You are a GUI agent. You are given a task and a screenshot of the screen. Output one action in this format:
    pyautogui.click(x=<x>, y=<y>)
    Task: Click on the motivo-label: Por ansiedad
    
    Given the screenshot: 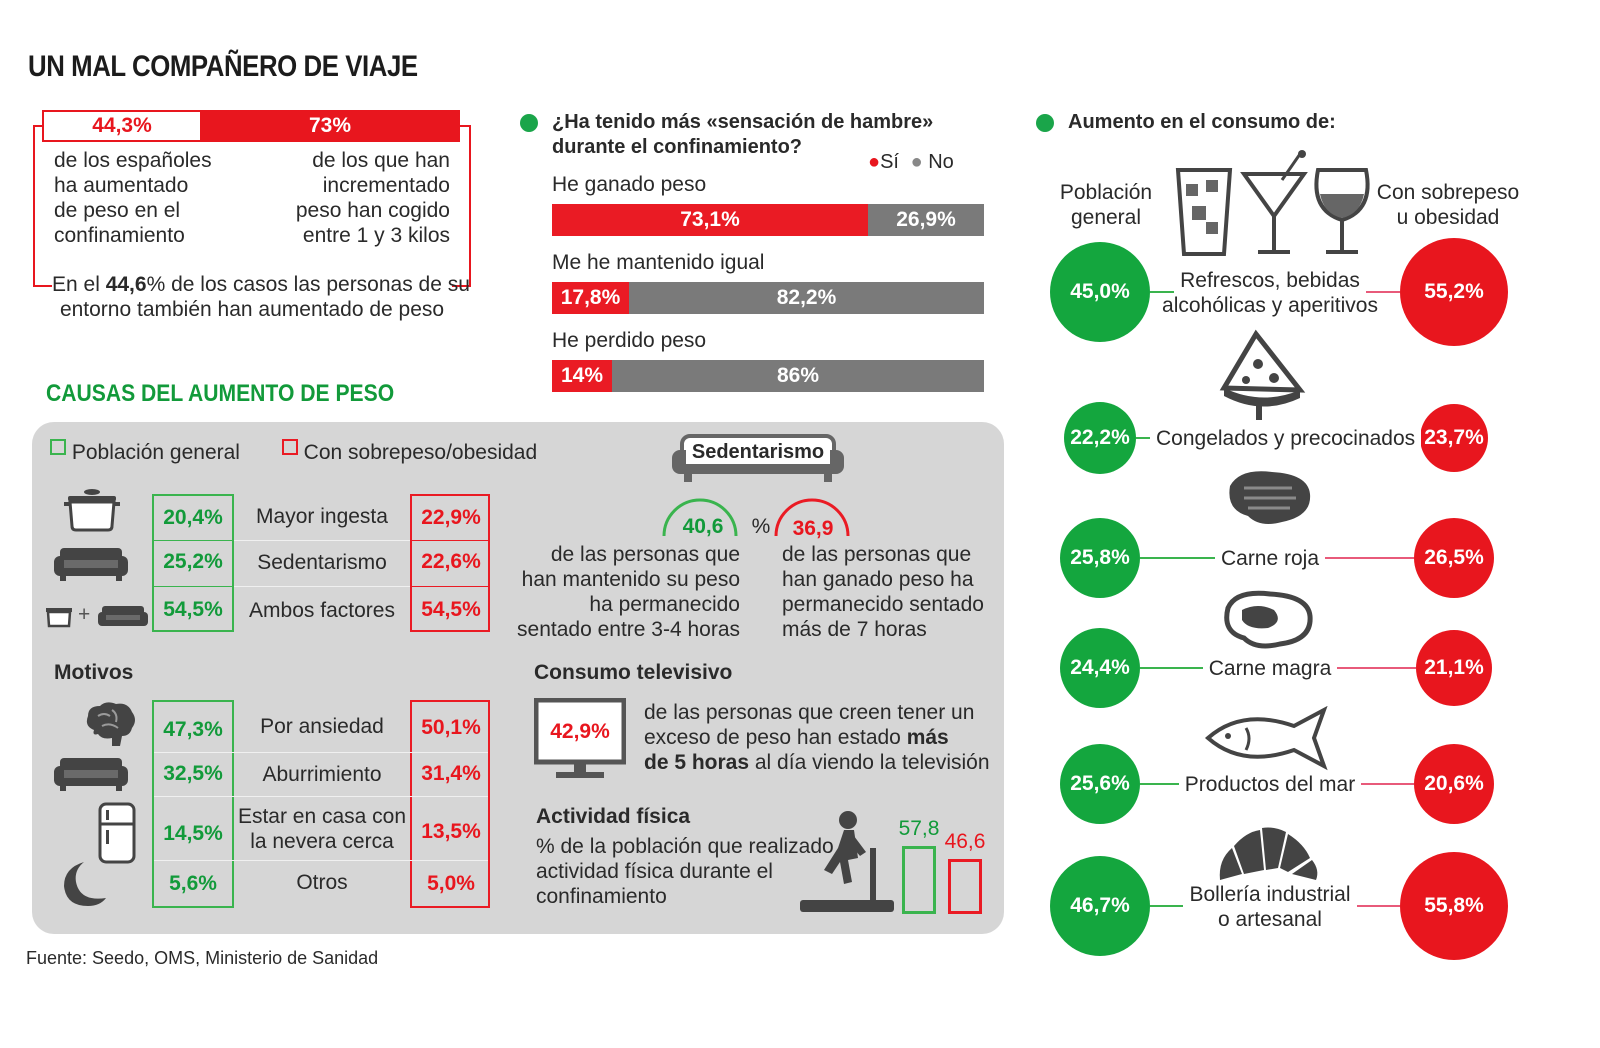 What is the action you would take?
    pyautogui.click(x=322, y=726)
    